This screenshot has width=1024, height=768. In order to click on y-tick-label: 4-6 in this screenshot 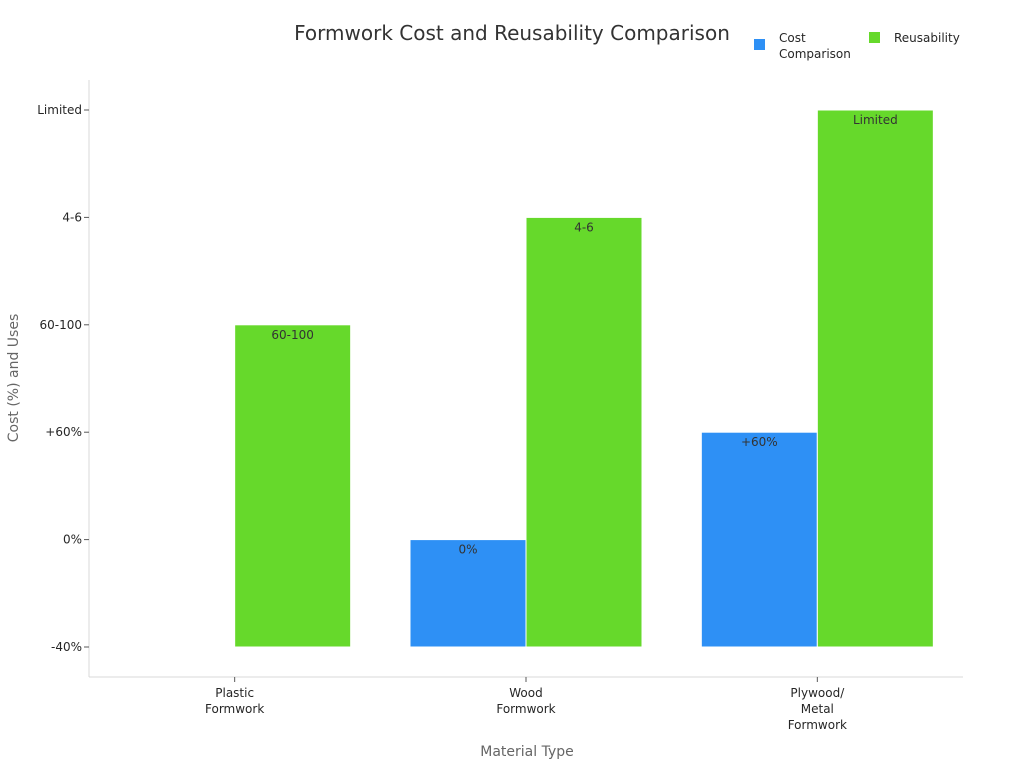, I will do `click(72, 217)`.